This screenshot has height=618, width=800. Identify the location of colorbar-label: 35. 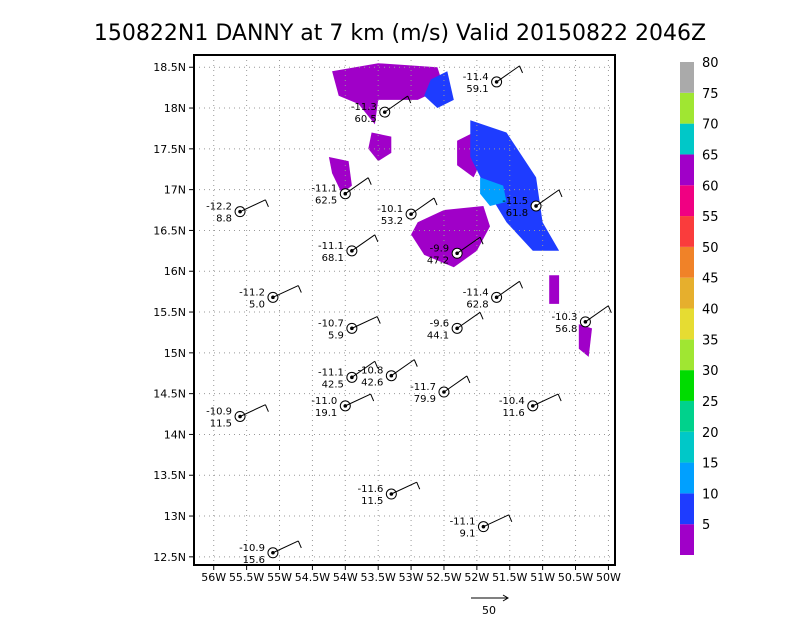
(710, 340).